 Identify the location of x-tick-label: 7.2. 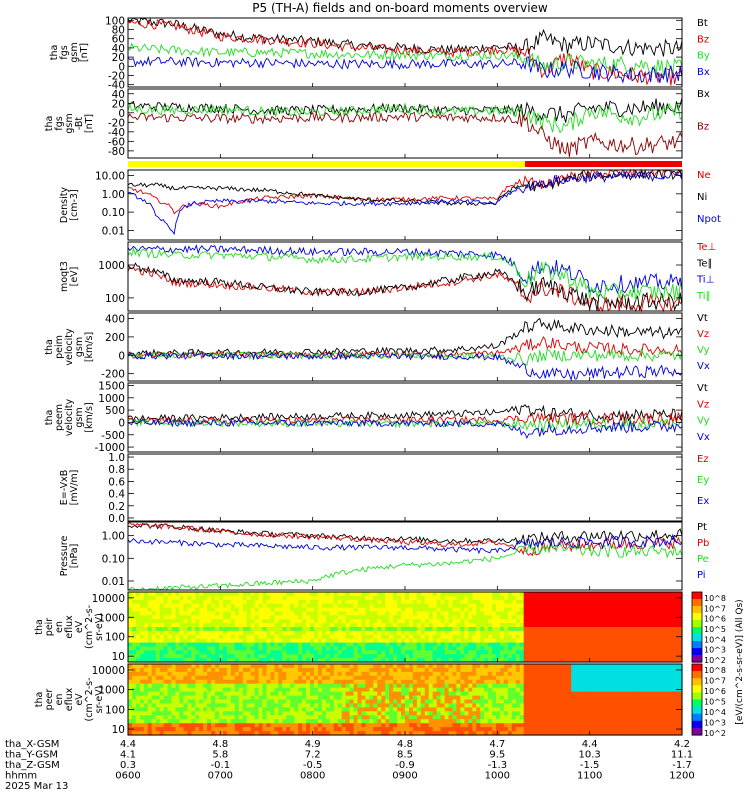
(313, 755).